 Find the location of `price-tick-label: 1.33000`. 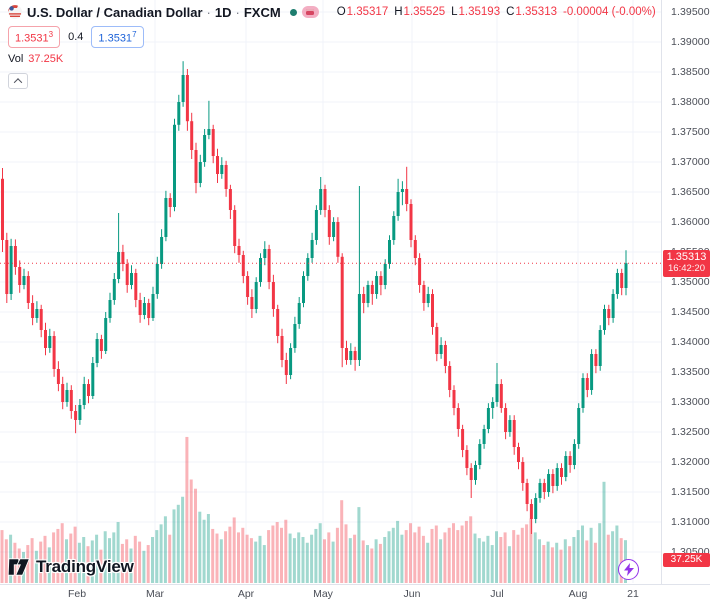

price-tick-label: 1.33000 is located at coordinates (690, 402).